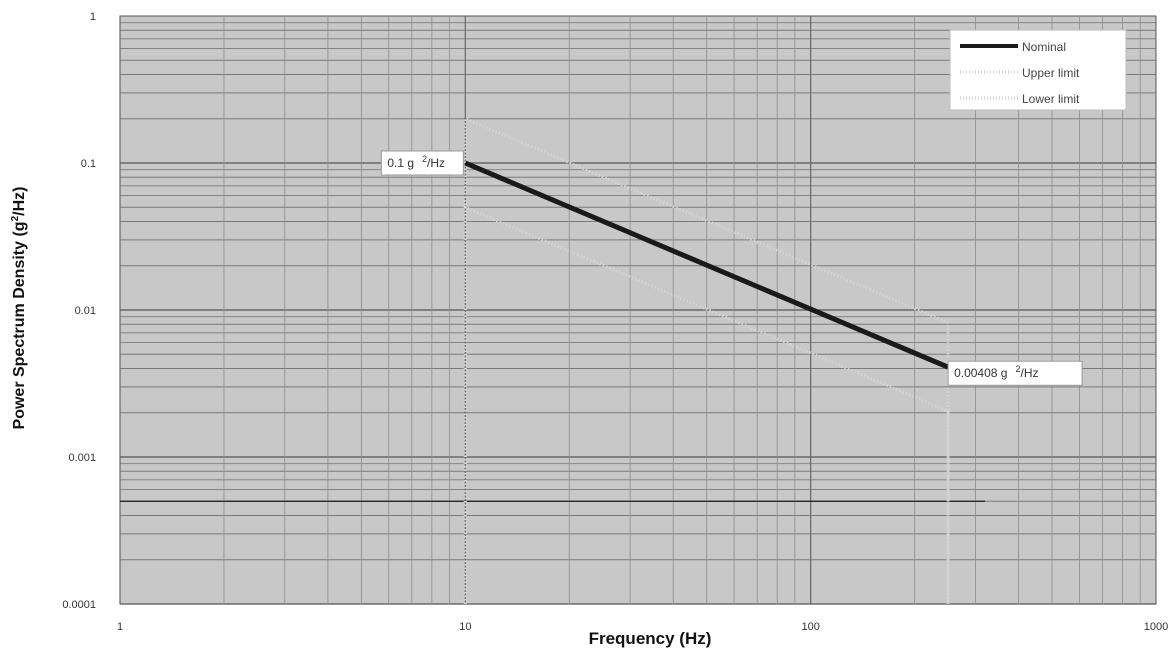 The width and height of the screenshot is (1176, 657). What do you see at coordinates (88, 164) in the screenshot?
I see `y-tick-label: 0.1` at bounding box center [88, 164].